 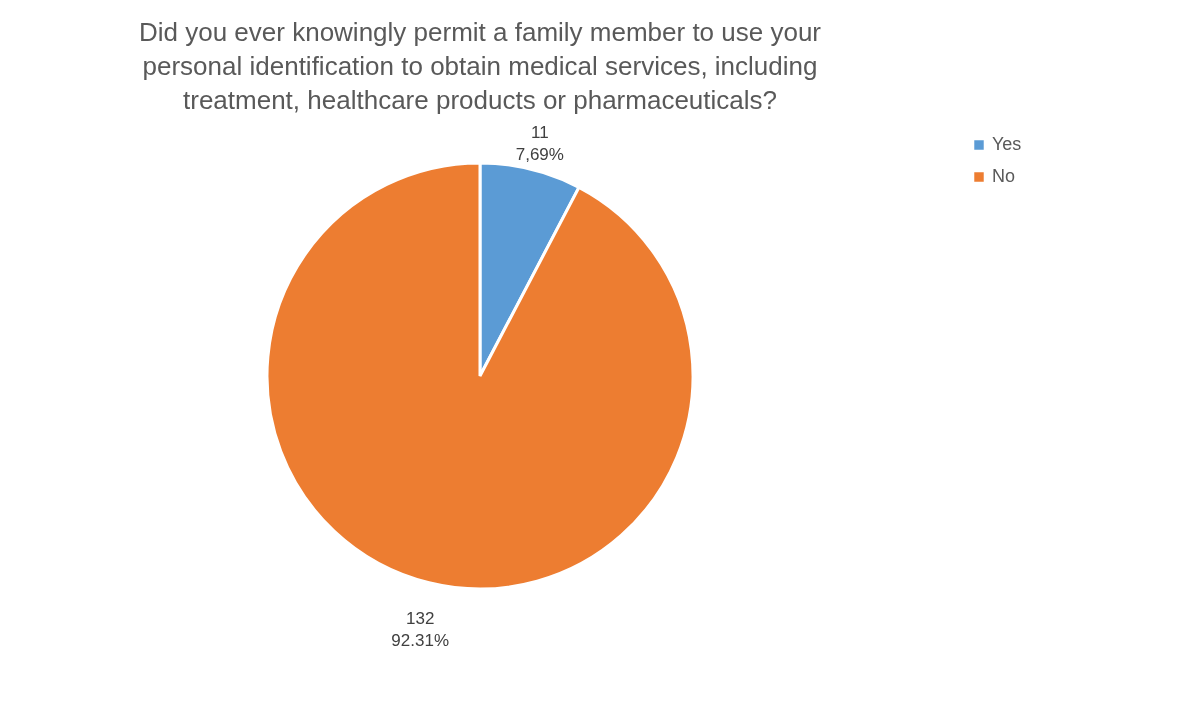 What do you see at coordinates (1007, 144) in the screenshot?
I see `legend-label: Yes` at bounding box center [1007, 144].